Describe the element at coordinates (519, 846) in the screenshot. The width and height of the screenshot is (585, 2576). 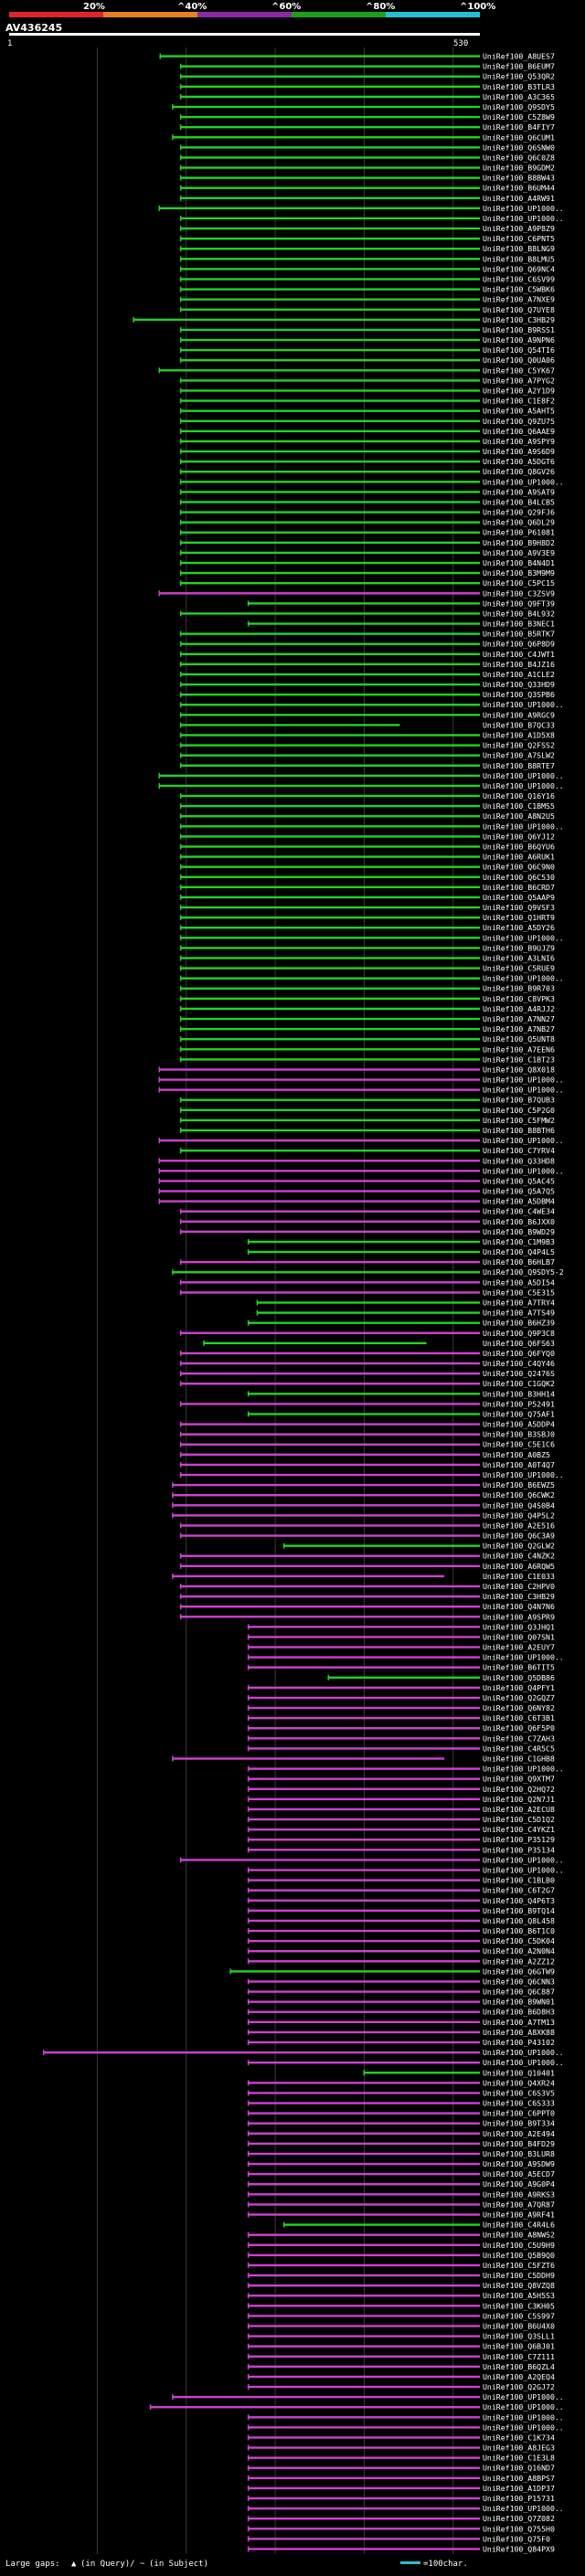
I see `hit-label: UniRef100_B6QYU6` at that location.